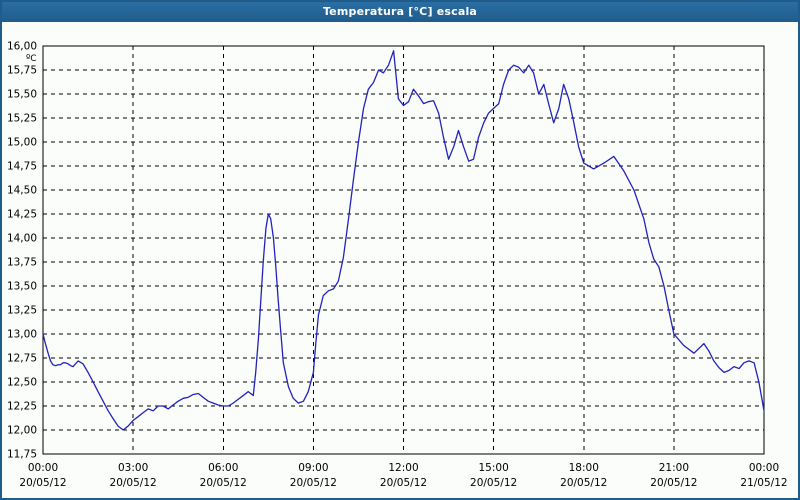 The height and width of the screenshot is (500, 800). Describe the element at coordinates (22, 359) in the screenshot. I see `y-axis-tick-label: 12,75` at that location.